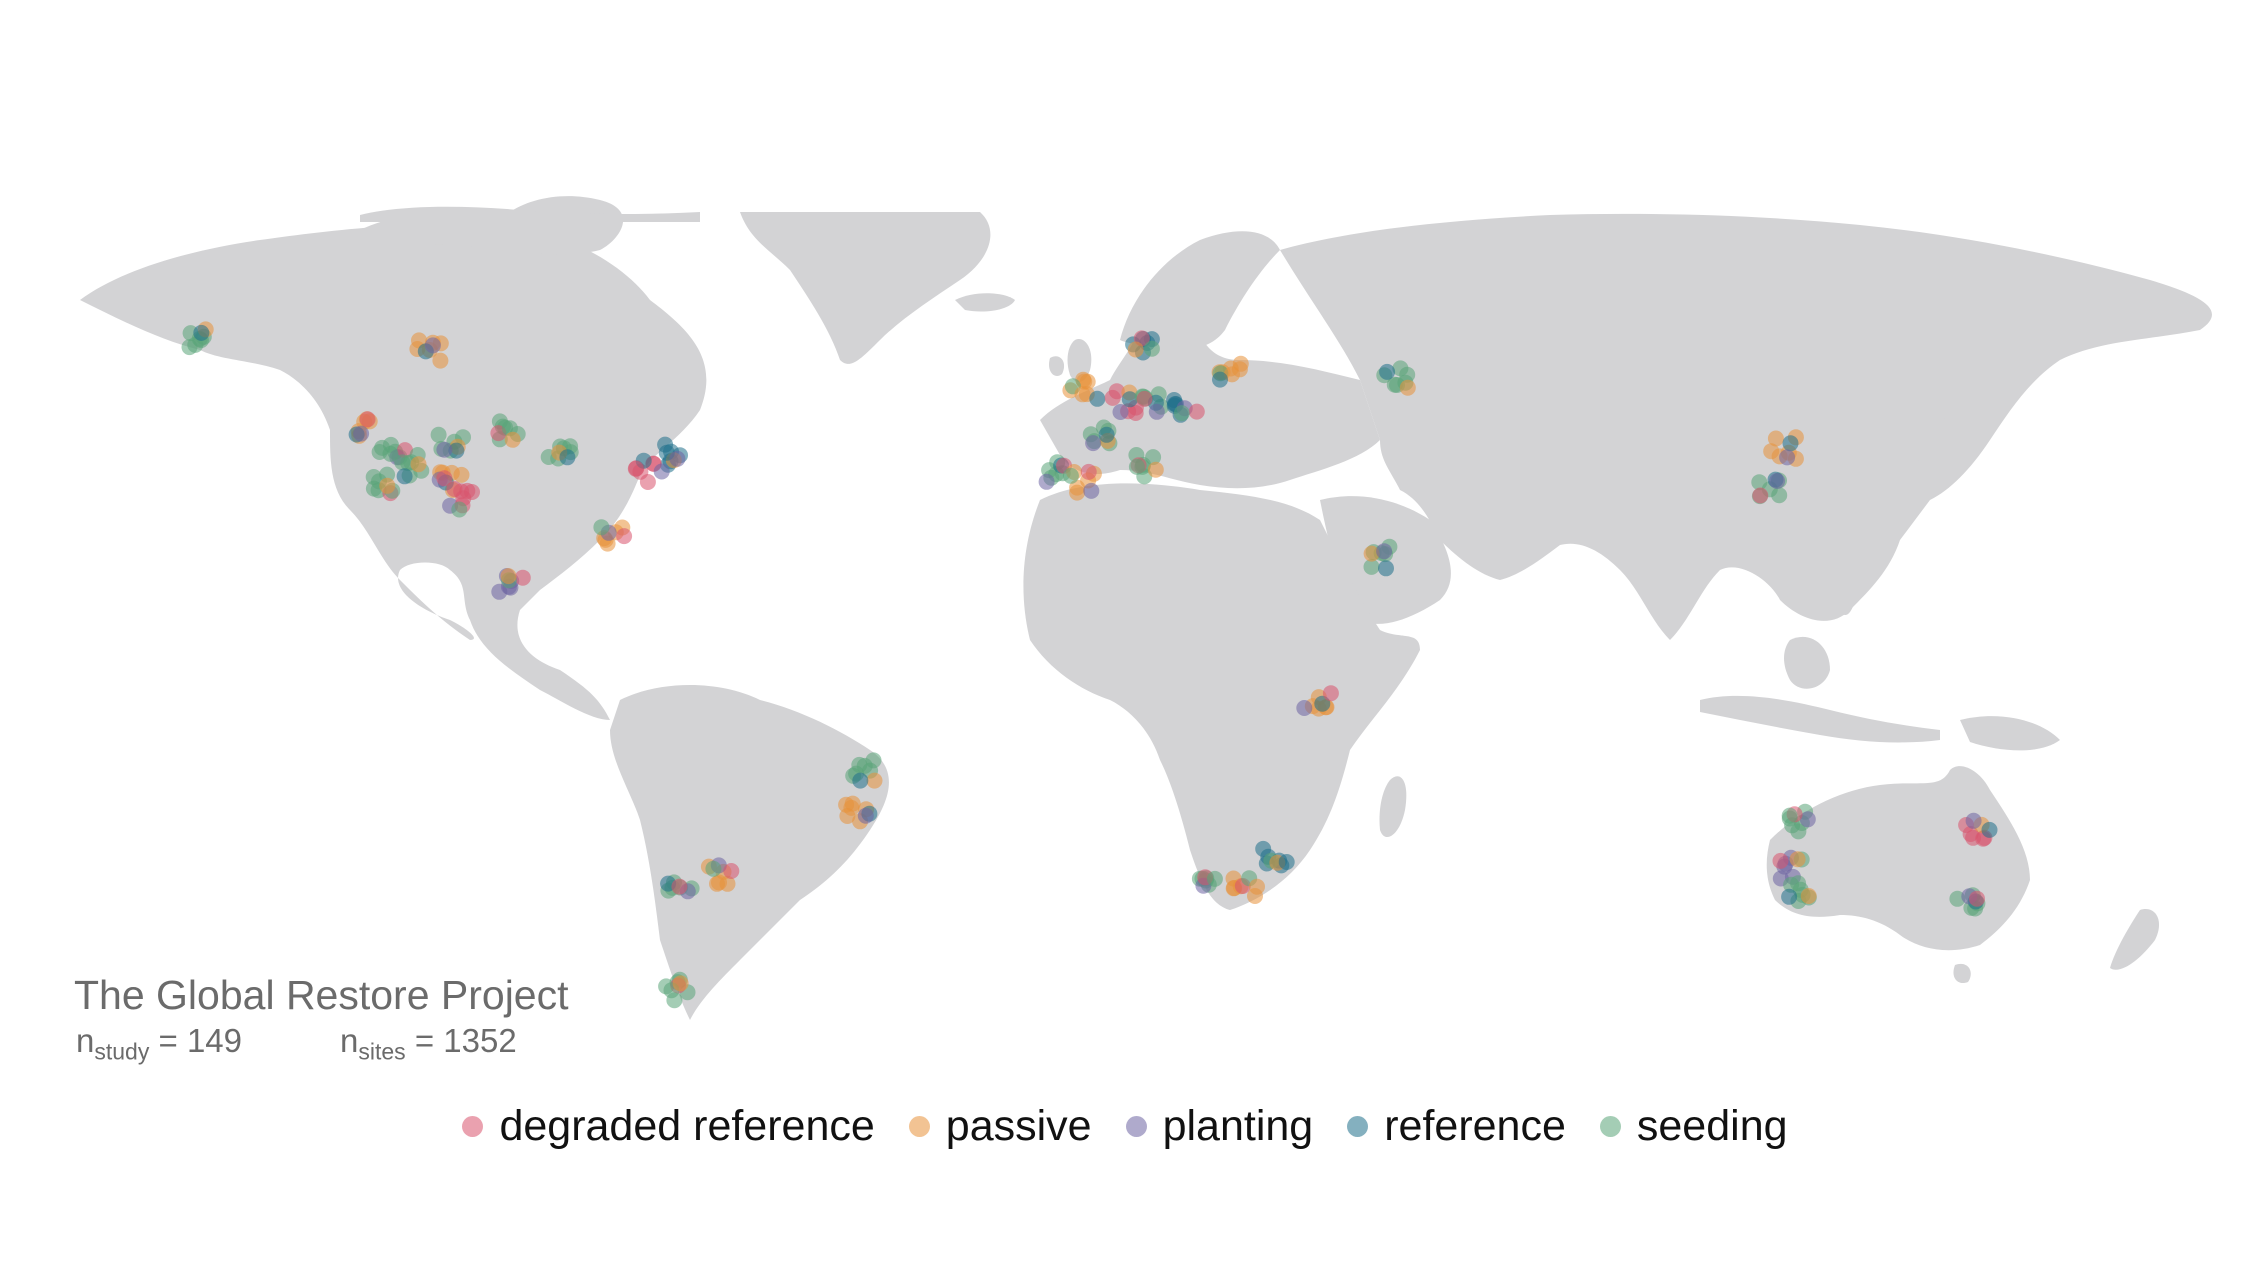 This screenshot has height=1275, width=2250. Describe the element at coordinates (1210, 396) in the screenshot. I see `europe` at that location.